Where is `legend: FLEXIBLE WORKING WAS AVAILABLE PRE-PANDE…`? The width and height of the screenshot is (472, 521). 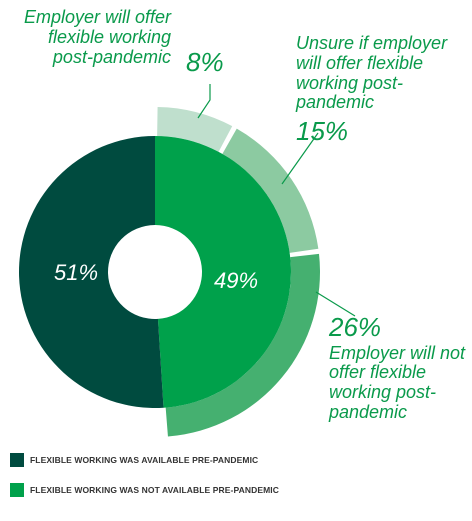 legend: FLEXIBLE WORKING WAS AVAILABLE PRE-PANDE… is located at coordinates (144, 482).